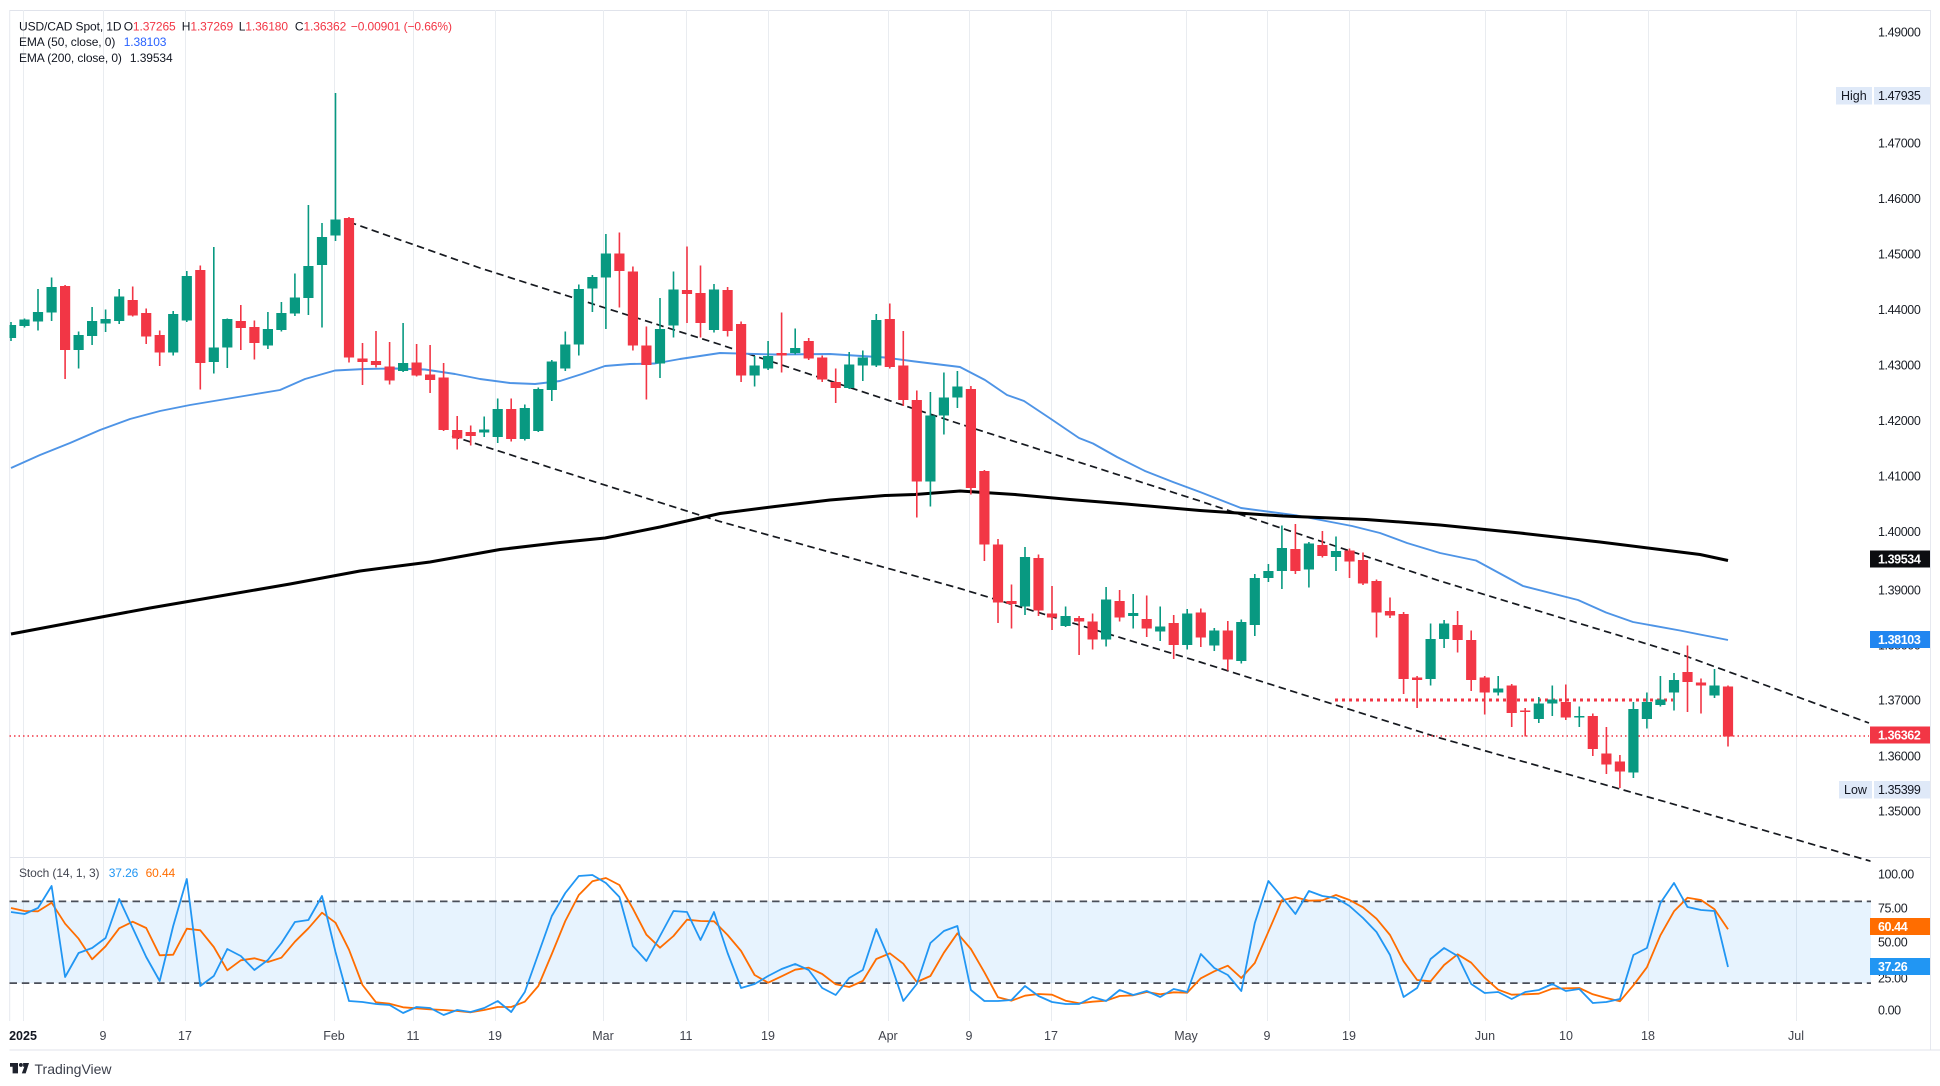  What do you see at coordinates (1893, 927) in the screenshot?
I see `svg-text: 60.44` at bounding box center [1893, 927].